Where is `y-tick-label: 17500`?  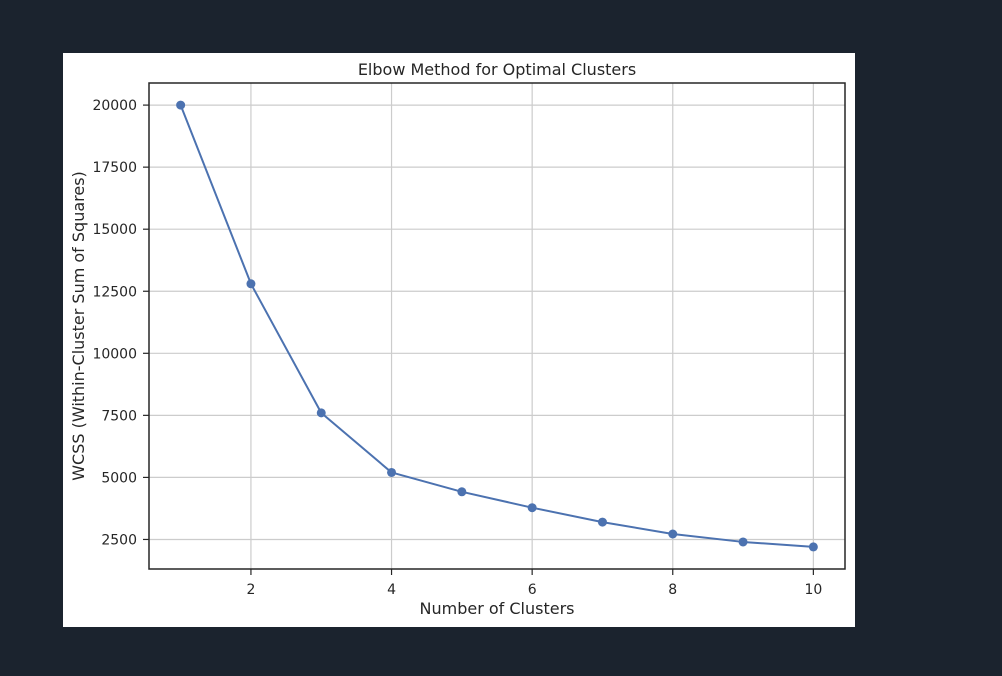
y-tick-label: 17500 is located at coordinates (114, 168).